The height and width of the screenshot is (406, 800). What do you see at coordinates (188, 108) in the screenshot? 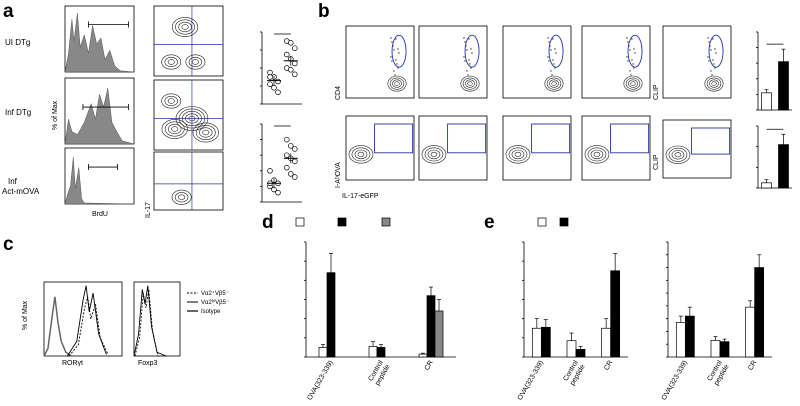
I see `il17-contour-plots` at bounding box center [188, 108].